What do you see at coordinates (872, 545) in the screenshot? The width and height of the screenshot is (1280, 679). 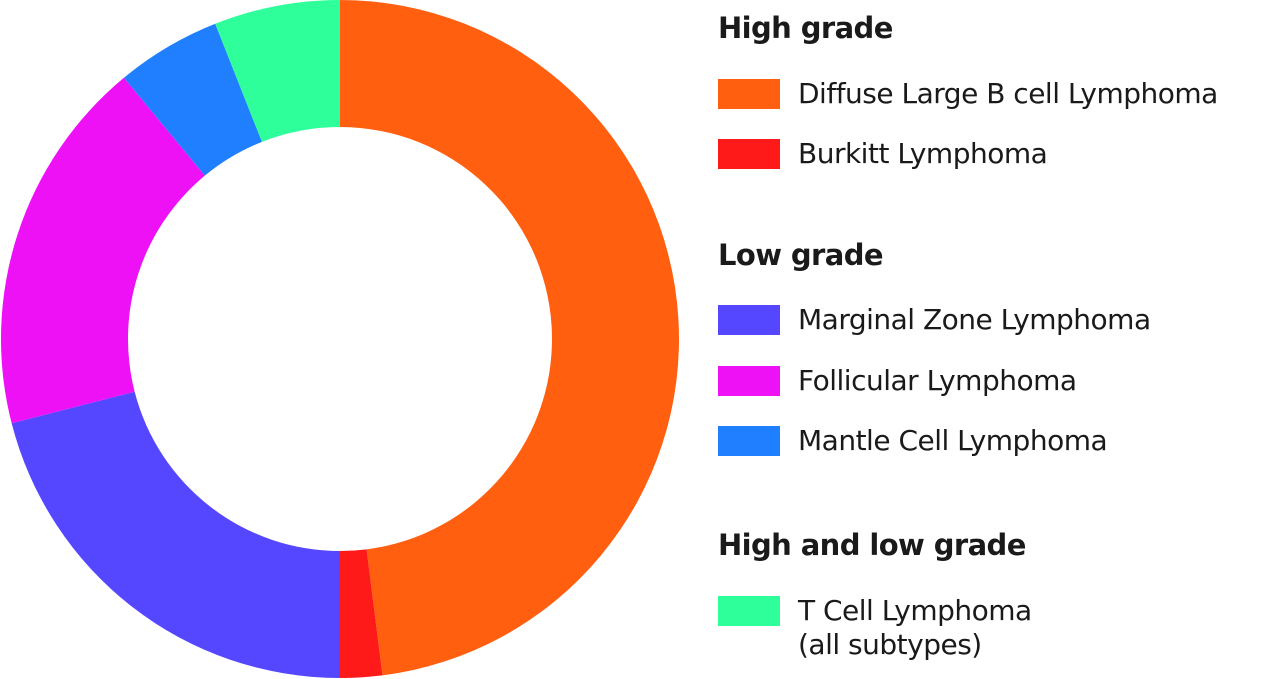 I see `legend-heading-high-and-low-grade: High and low grade` at bounding box center [872, 545].